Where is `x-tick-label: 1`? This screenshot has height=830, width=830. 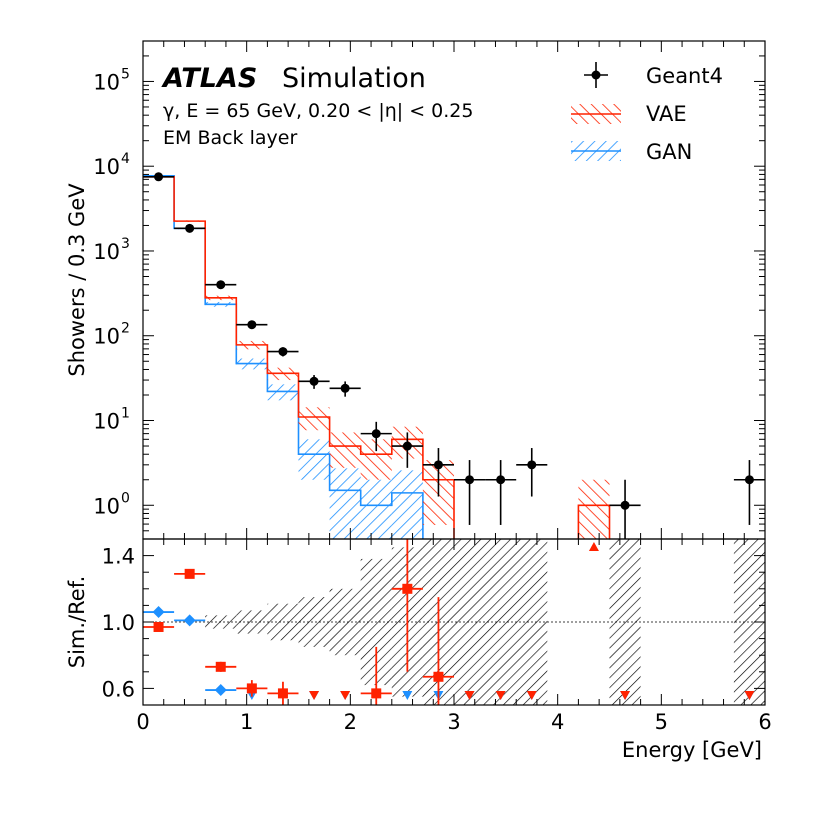 x-tick-label: 1 is located at coordinates (246, 722).